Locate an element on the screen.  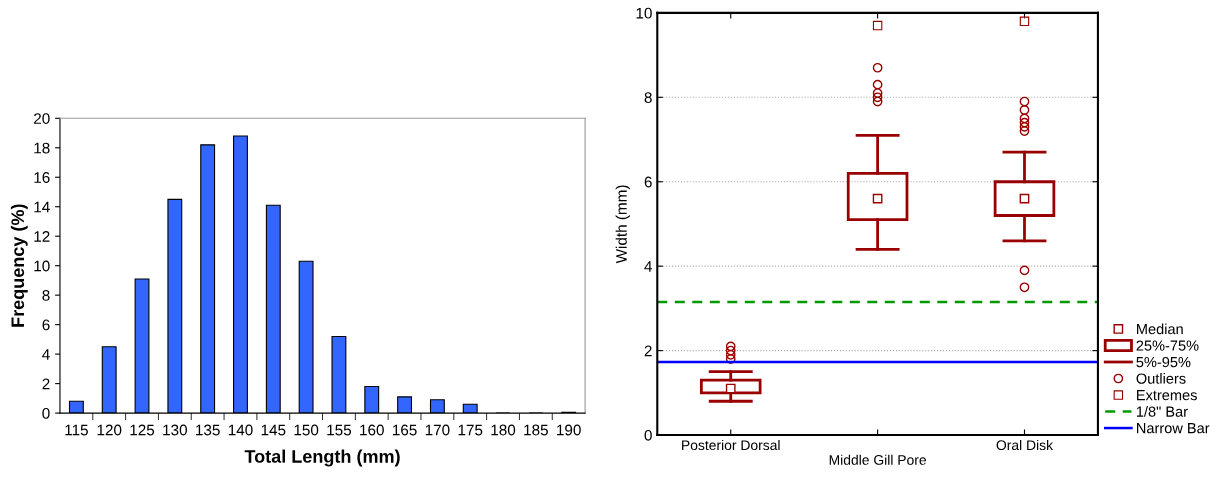
x-tick-label: 115 is located at coordinates (76, 430).